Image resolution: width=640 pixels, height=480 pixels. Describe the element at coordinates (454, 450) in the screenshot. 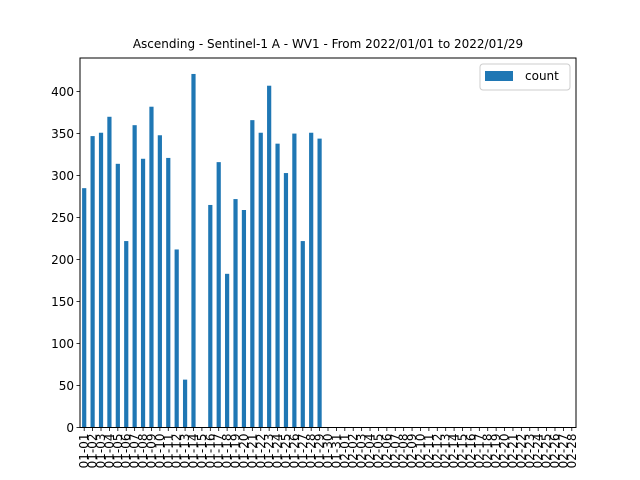

I see `x-tick-label: 02-14` at that location.